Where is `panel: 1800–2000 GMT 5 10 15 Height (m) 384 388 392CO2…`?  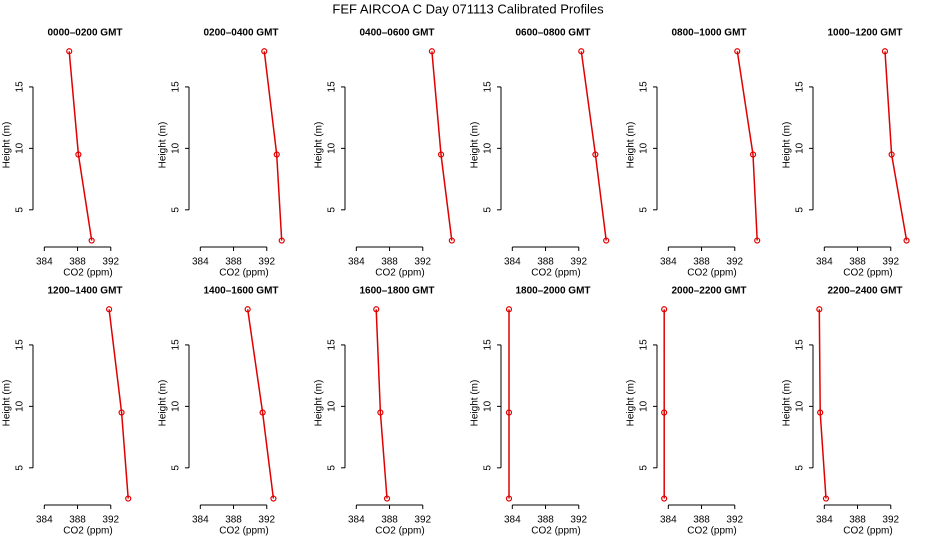
panel: 1800–2000 GMT 5 10 15 Height (m) 384 388 392CO2… is located at coordinates (530, 411).